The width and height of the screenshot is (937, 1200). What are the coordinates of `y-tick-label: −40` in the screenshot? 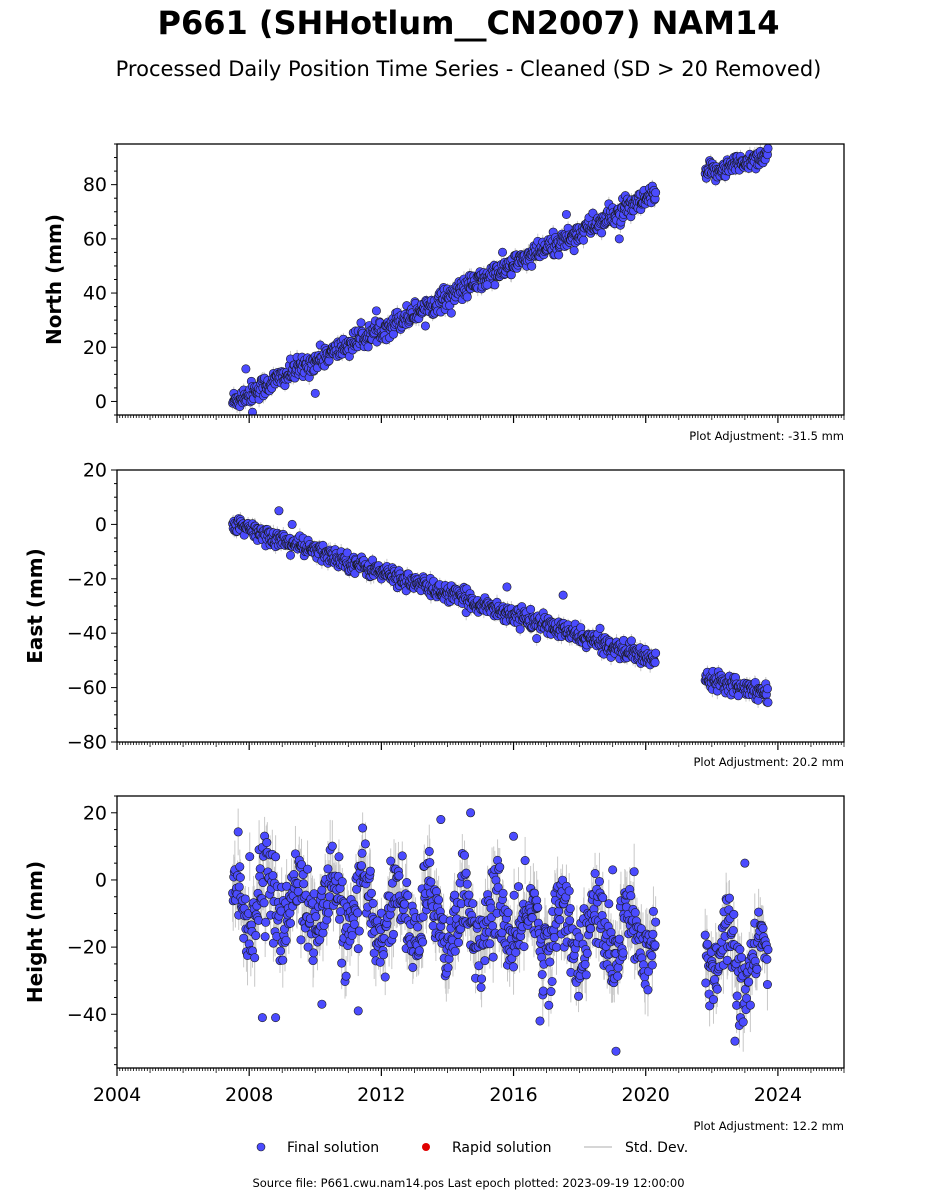 It's located at (87, 634).